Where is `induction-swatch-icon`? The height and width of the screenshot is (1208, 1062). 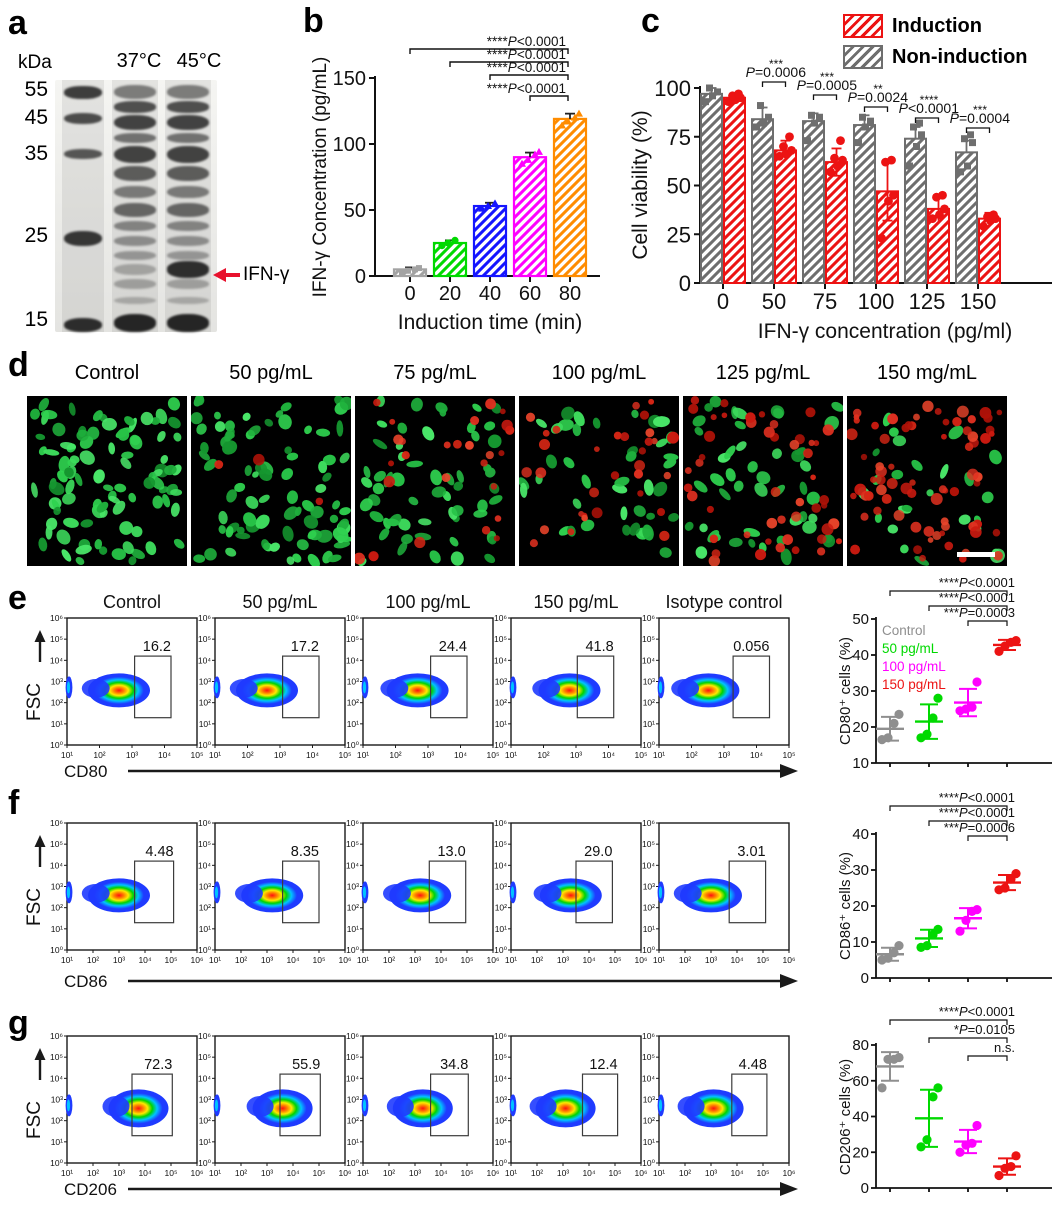
induction-swatch-icon is located at coordinates (863, 26).